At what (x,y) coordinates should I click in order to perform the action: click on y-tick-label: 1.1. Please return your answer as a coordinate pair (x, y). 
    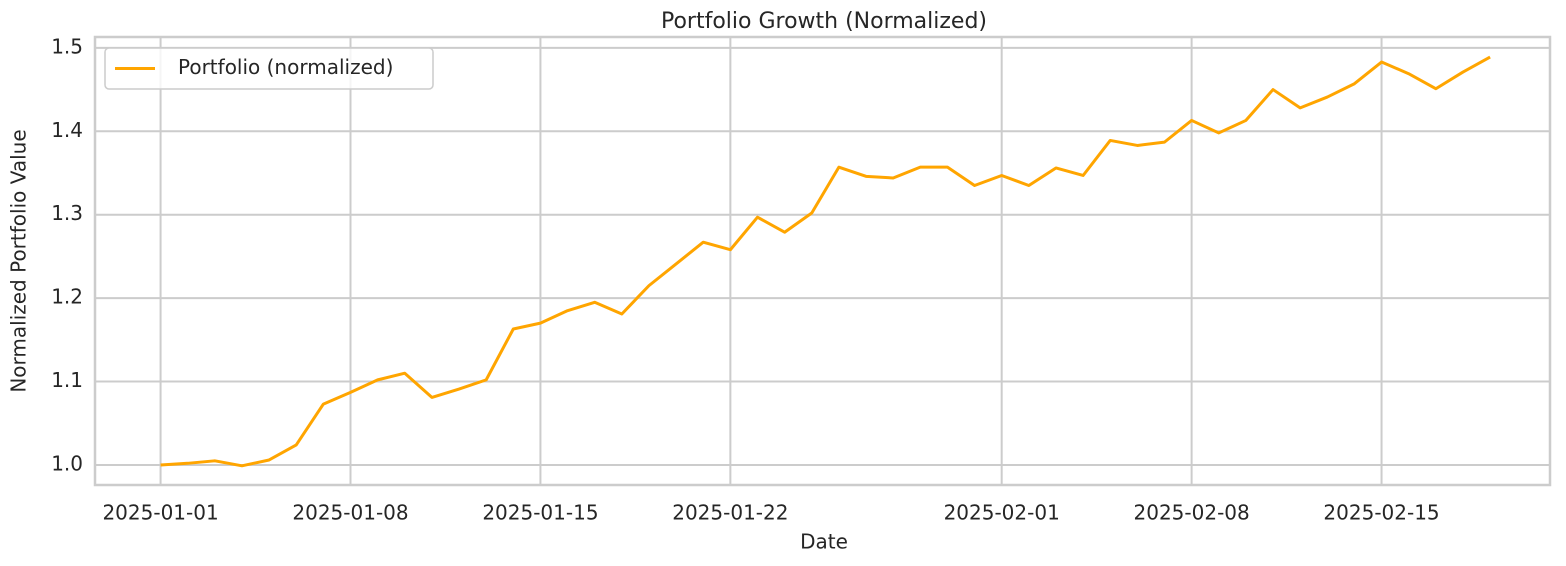
    Looking at the image, I should click on (67, 380).